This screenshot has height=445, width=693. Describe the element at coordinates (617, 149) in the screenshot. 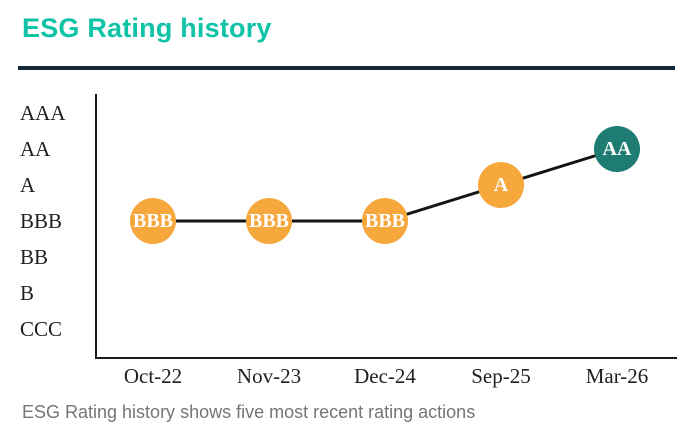

I see `data-point-marker: AA` at that location.